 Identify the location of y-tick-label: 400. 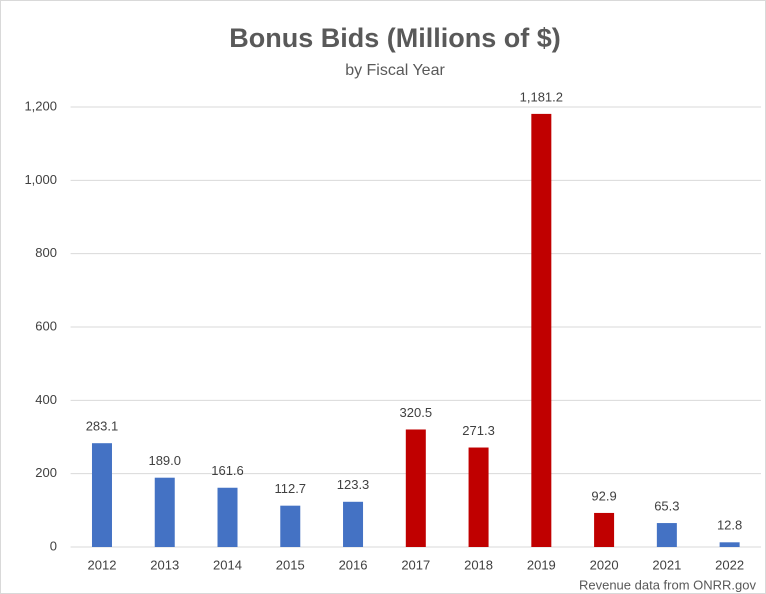
(46, 399).